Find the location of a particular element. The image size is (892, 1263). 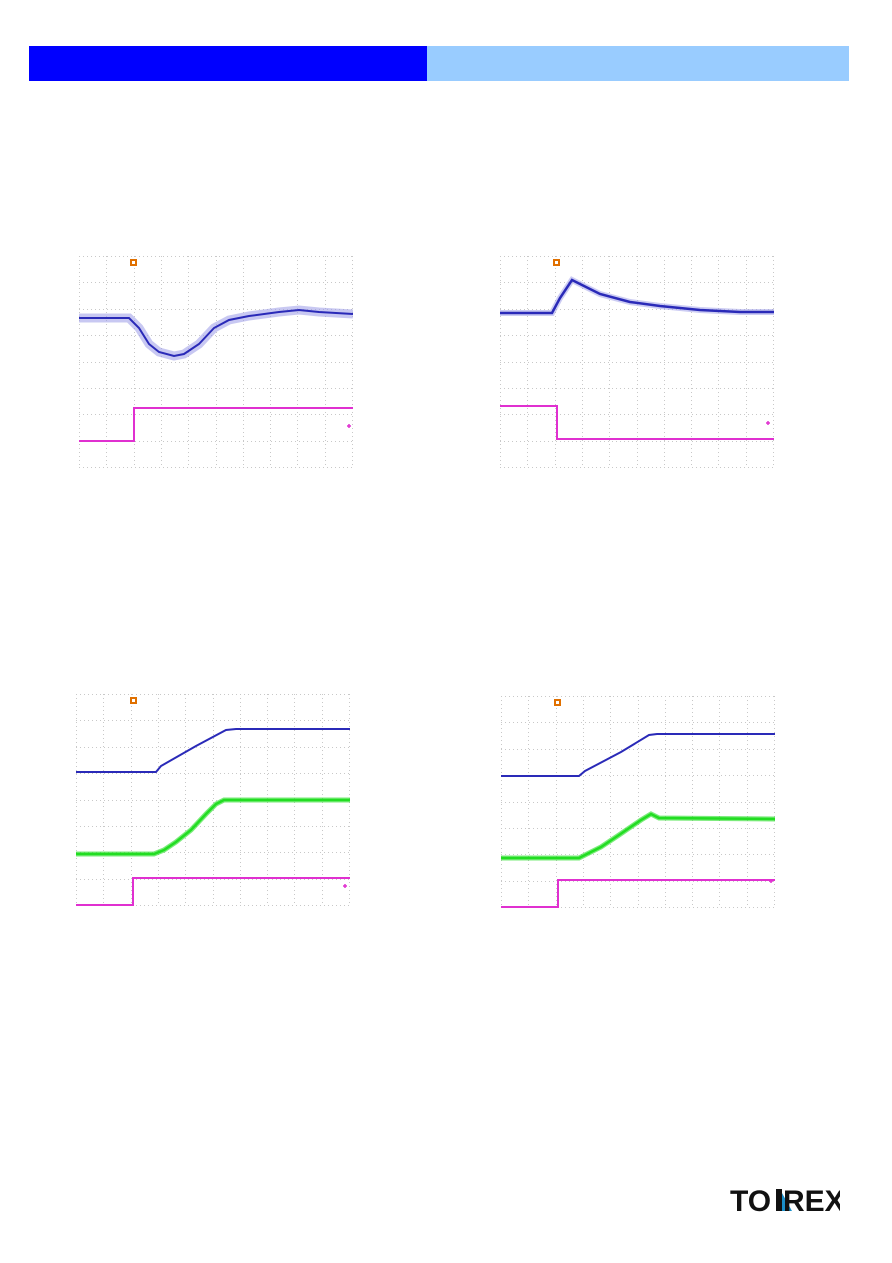

logo-triangle-icon is located at coordinates (787, 1202).